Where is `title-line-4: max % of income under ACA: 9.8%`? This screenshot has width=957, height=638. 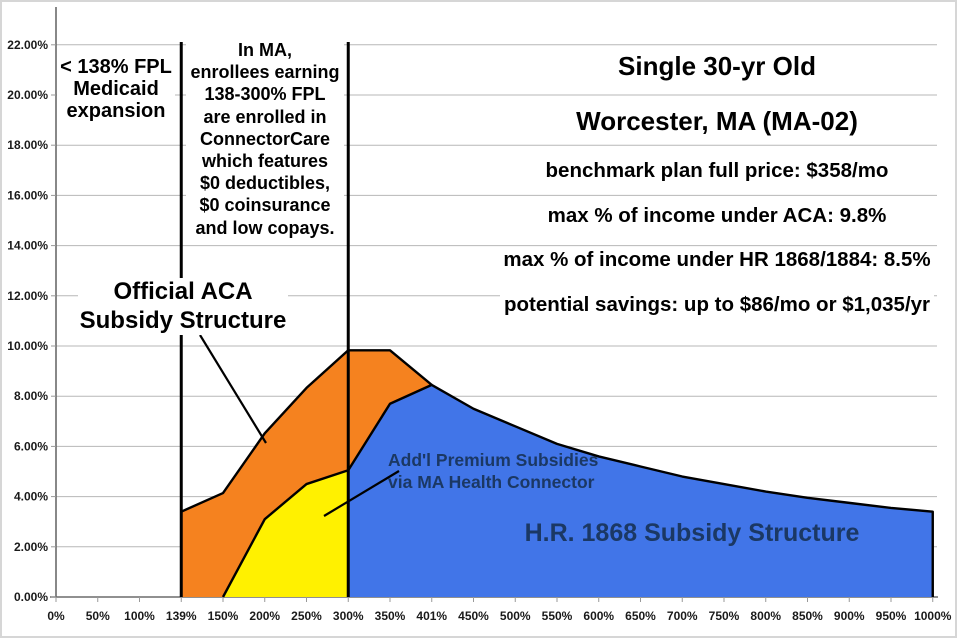 title-line-4: max % of income under ACA: 9.8% is located at coordinates (717, 216).